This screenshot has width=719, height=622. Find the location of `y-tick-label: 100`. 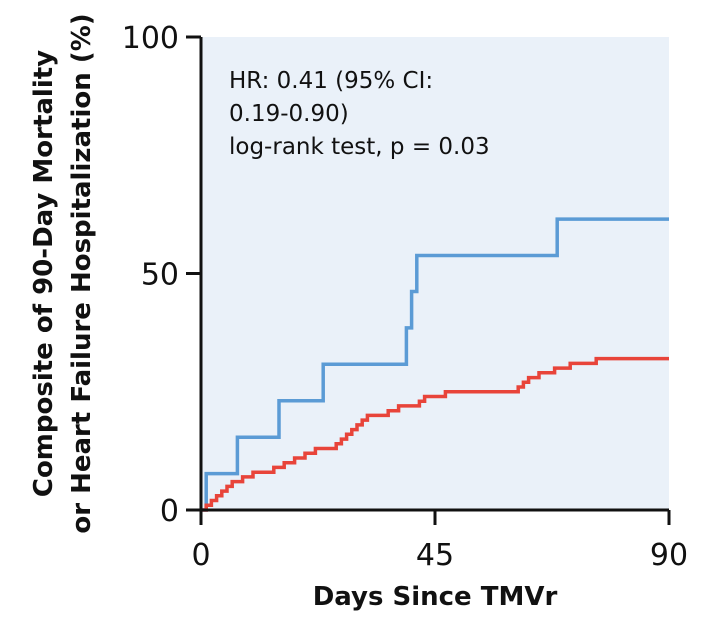

y-tick-label: 100 is located at coordinates (150, 38).